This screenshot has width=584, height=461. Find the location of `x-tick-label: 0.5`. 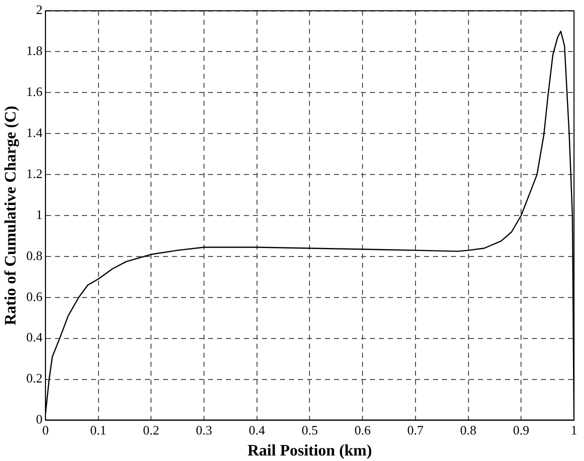

x-tick-label: 0.5 is located at coordinates (310, 430).